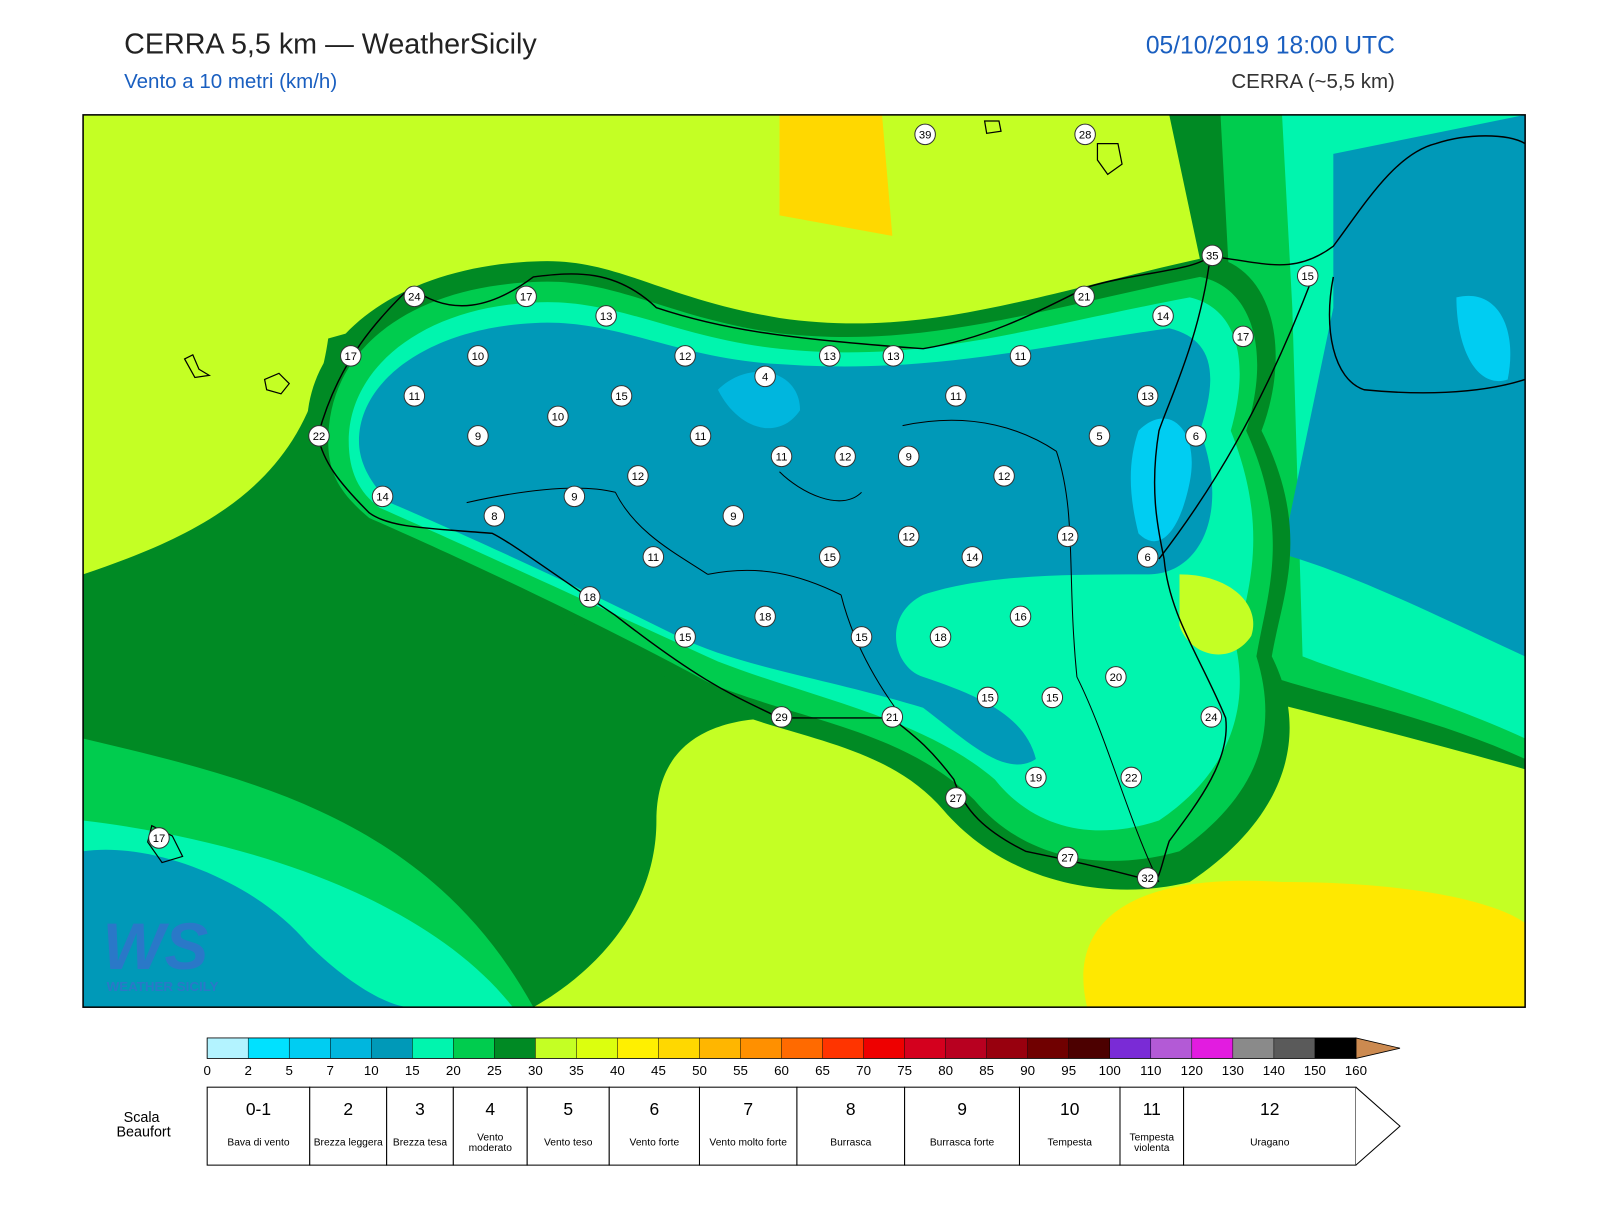 This screenshot has height=1205, width=1600. I want to click on beaufort-label: Burrasca forte, so click(962, 1143).